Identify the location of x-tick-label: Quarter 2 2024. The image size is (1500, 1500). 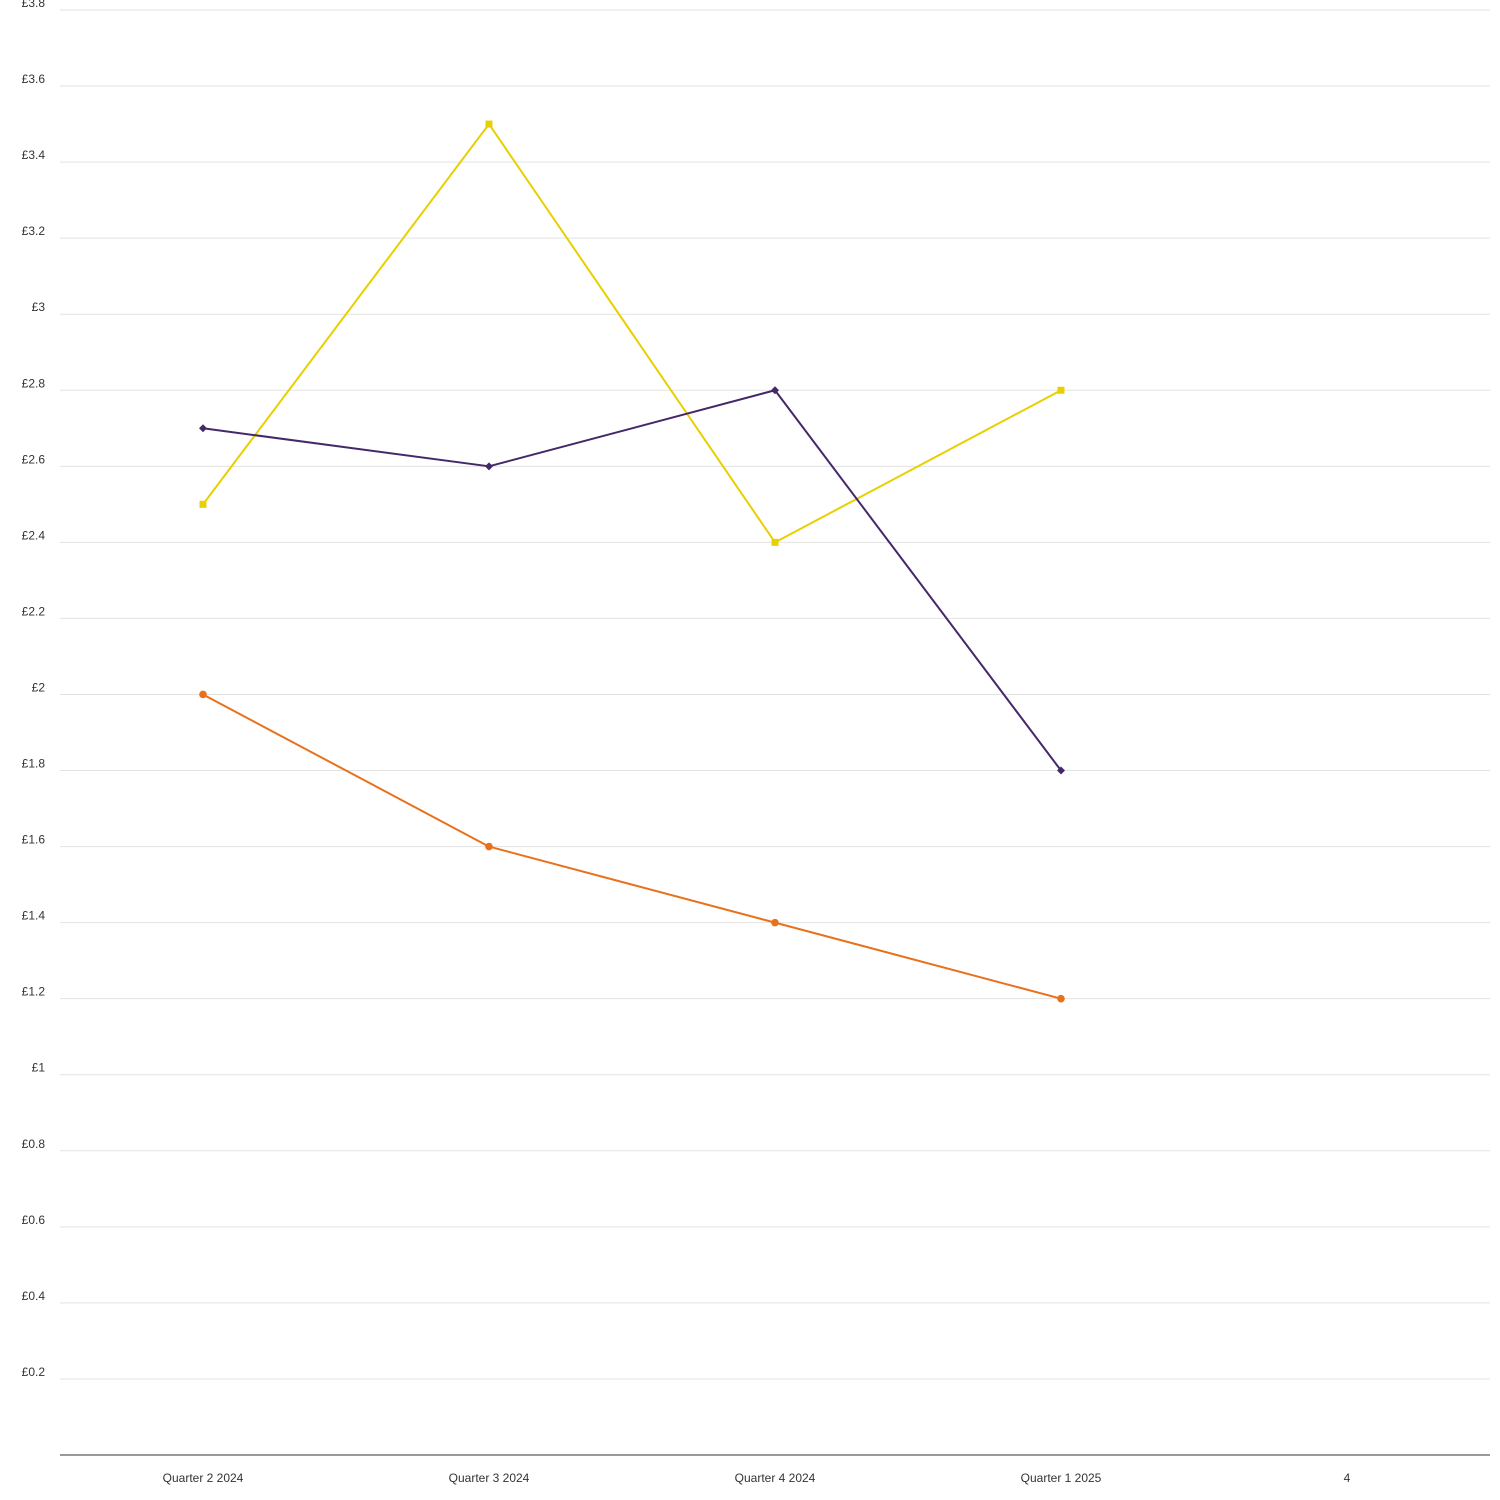
(203, 1478).